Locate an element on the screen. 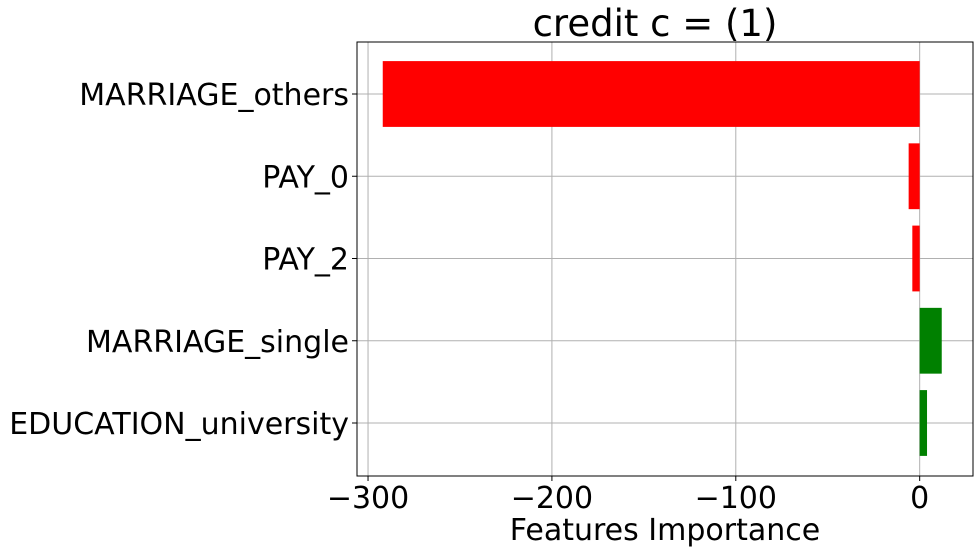 The image size is (977, 552). y-tick-label: EDUCATION_university is located at coordinates (179, 424).